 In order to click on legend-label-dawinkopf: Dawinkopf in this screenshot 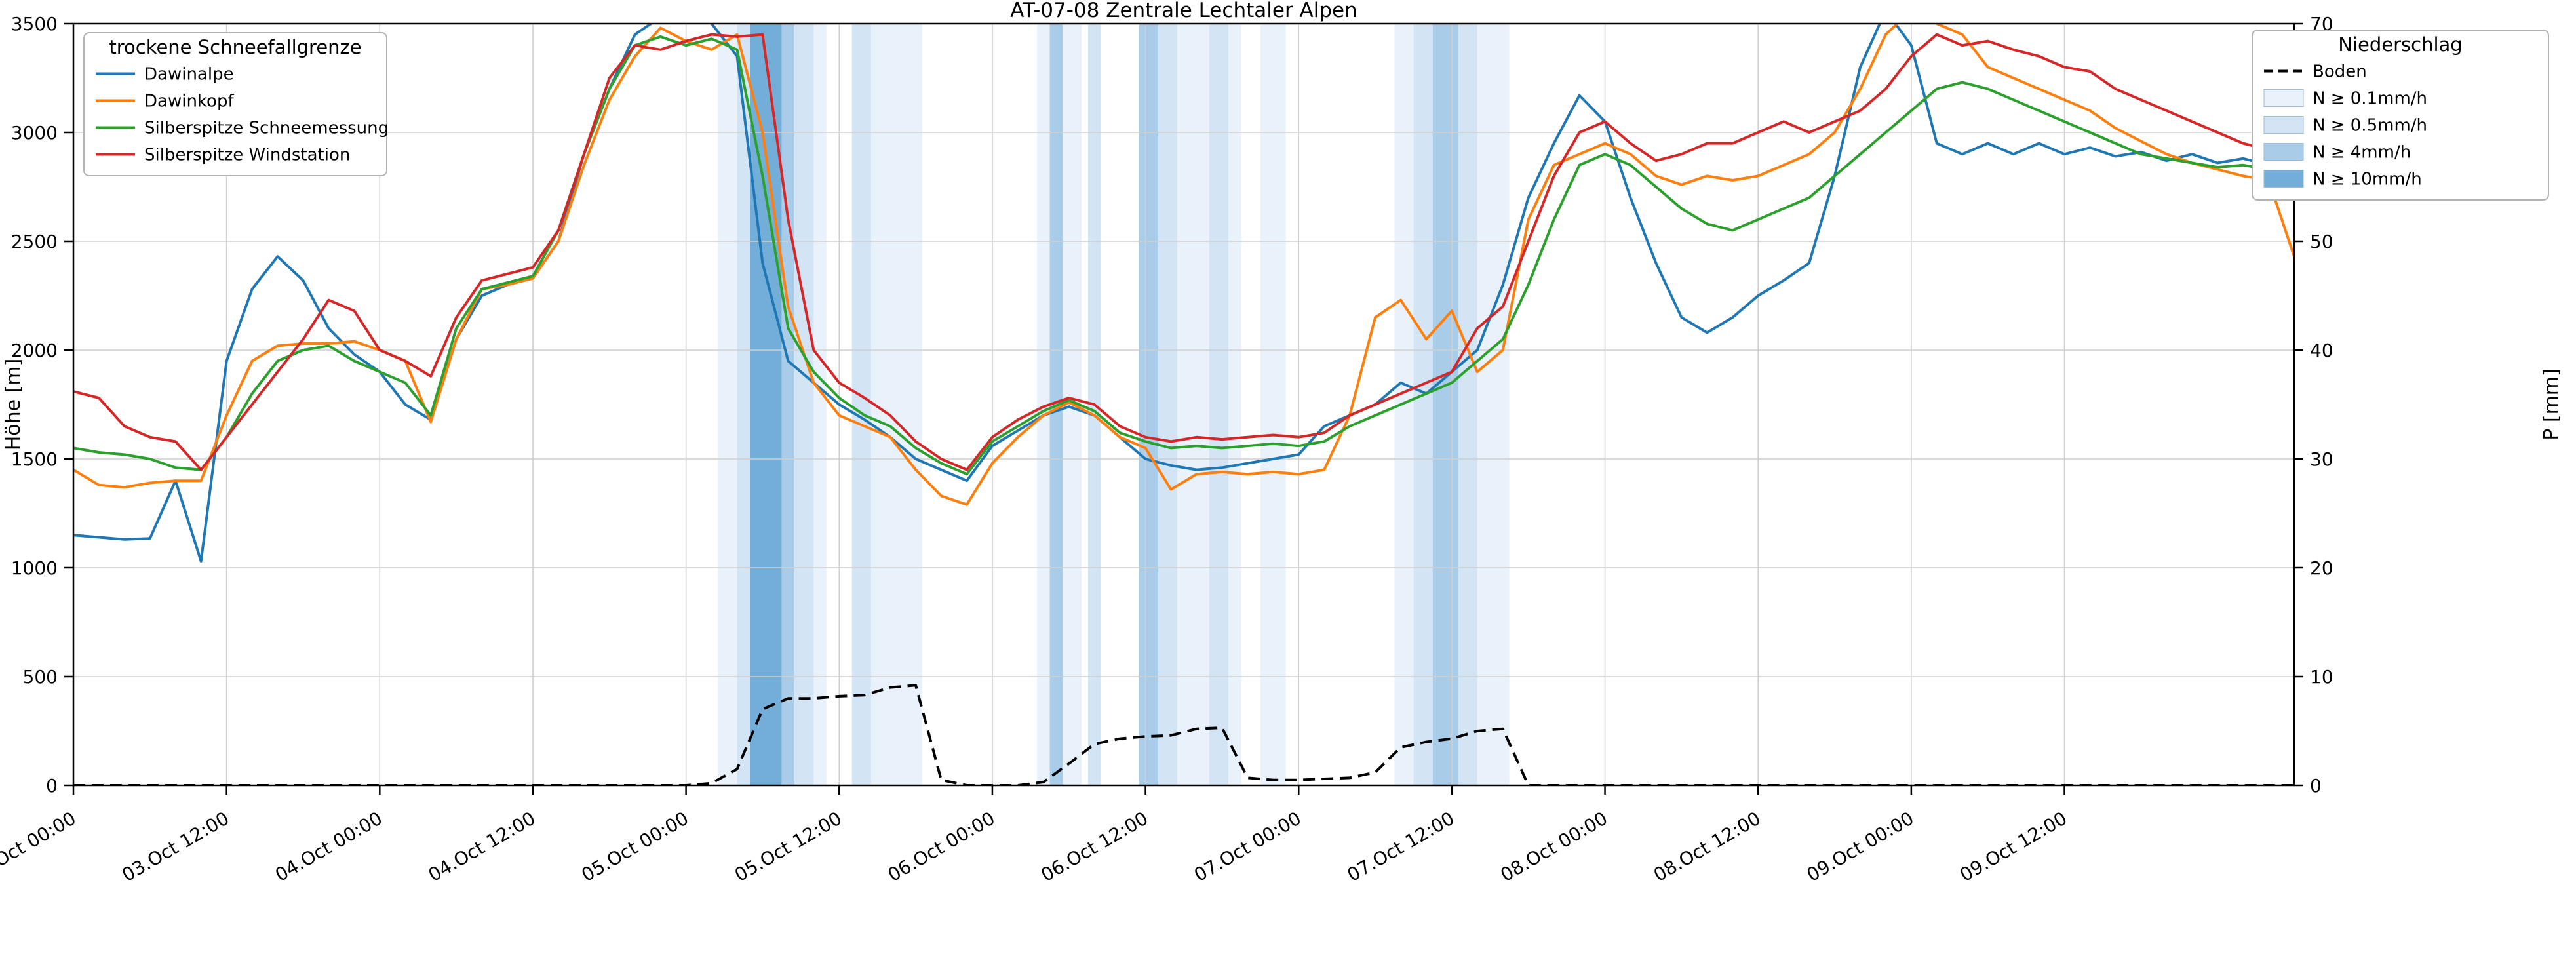, I will do `click(189, 101)`.